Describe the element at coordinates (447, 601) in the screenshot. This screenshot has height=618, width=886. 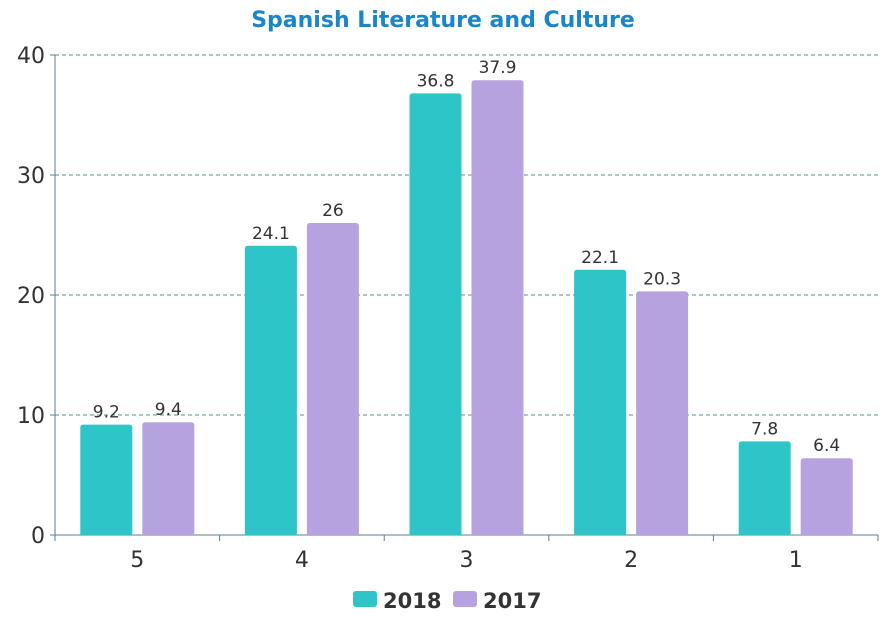
I see `legend: 2018 2017` at that location.